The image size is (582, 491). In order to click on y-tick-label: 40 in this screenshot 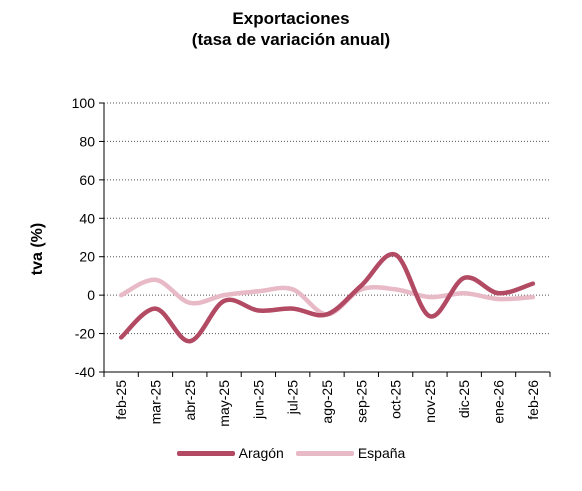, I will do `click(87, 218)`.